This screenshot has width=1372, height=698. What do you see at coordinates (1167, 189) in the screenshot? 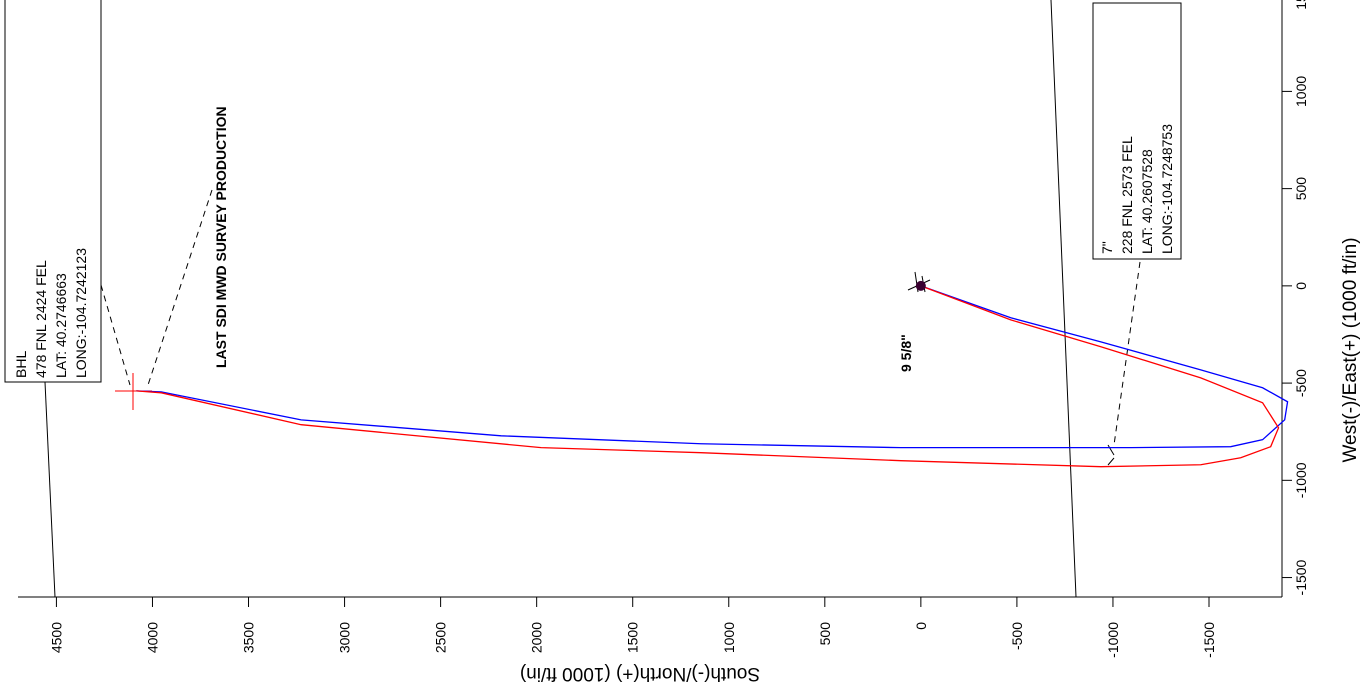
I see `casing-7-label: LONG:-104.7248753` at bounding box center [1167, 189].